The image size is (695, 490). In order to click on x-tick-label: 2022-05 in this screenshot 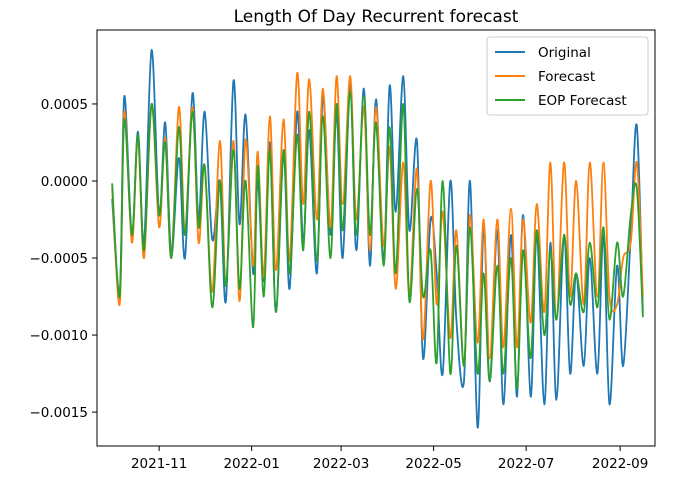, I will do `click(433, 464)`.